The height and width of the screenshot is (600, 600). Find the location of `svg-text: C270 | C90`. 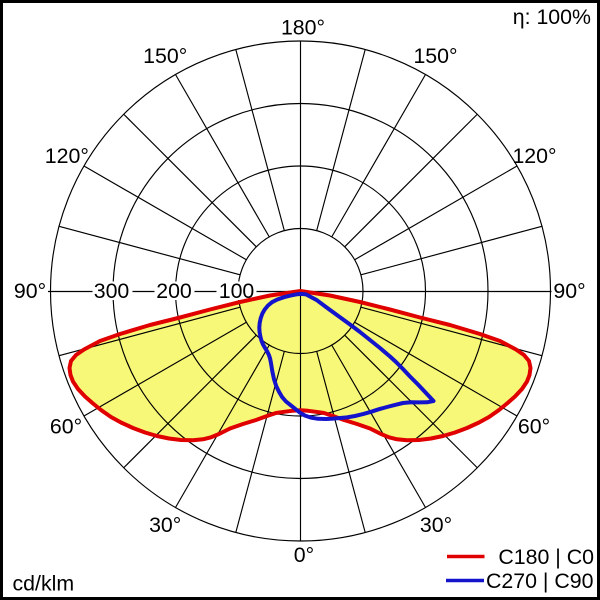

svg-text: C270 | C90 is located at coordinates (540, 581).